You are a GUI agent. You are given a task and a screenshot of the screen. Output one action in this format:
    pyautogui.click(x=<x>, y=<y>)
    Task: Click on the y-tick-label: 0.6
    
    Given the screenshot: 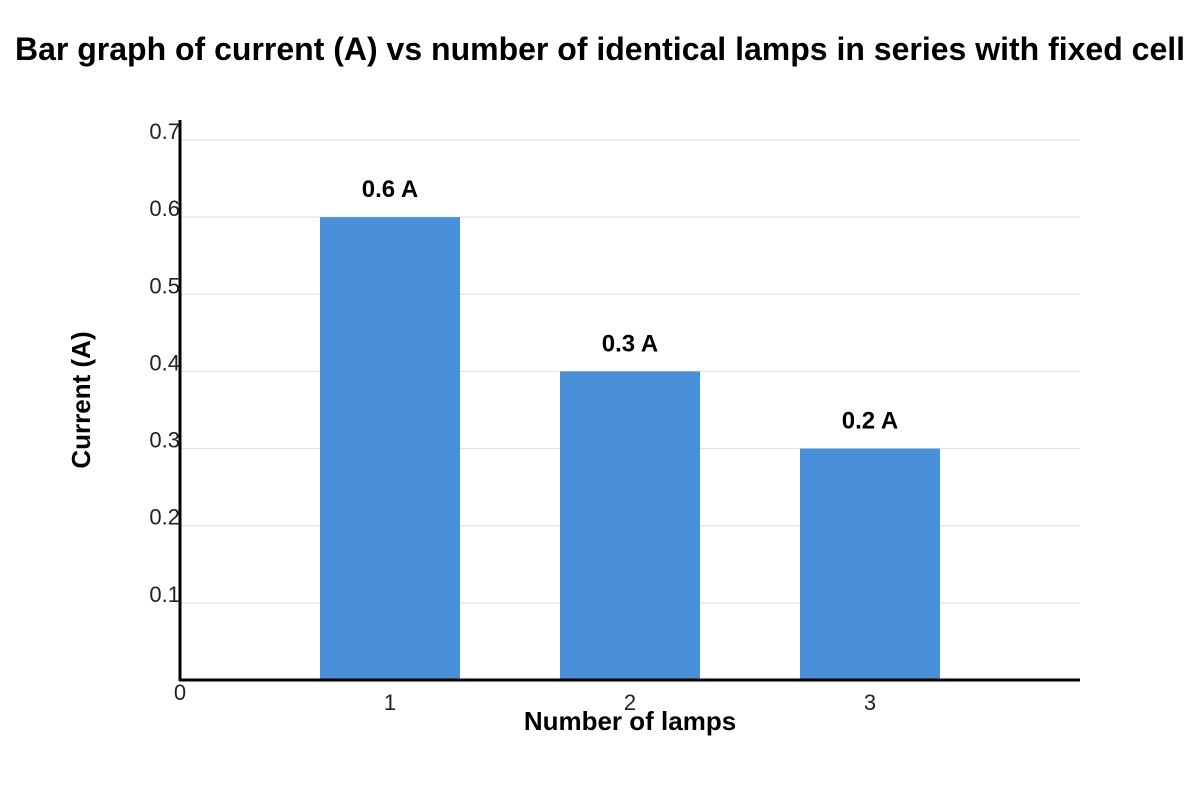 What is the action you would take?
    pyautogui.click(x=164, y=208)
    